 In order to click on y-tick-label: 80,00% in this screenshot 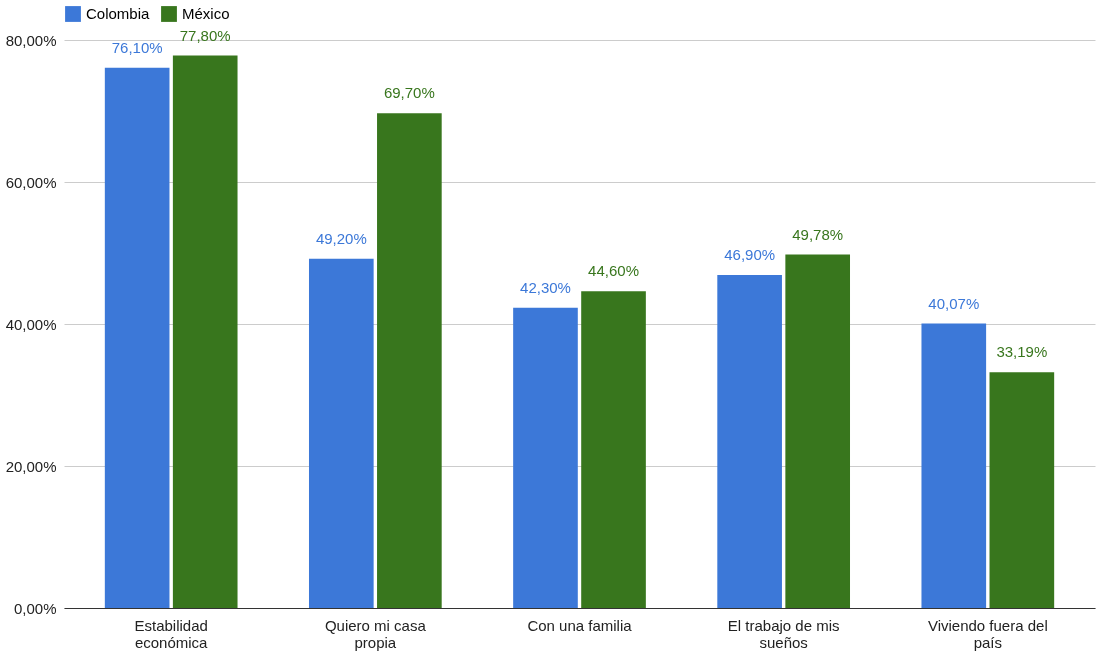, I will do `click(31, 40)`.